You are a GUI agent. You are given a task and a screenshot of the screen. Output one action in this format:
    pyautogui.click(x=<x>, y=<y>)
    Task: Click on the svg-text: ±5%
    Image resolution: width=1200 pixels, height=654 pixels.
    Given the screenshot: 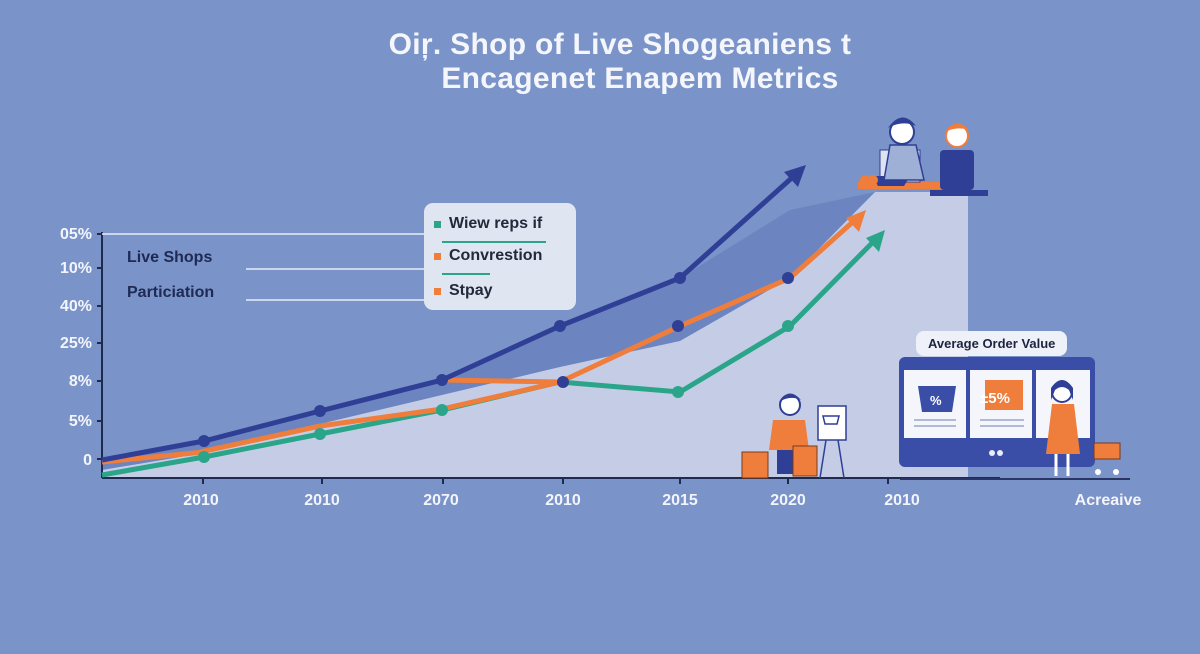 What is the action you would take?
    pyautogui.click(x=995, y=398)
    